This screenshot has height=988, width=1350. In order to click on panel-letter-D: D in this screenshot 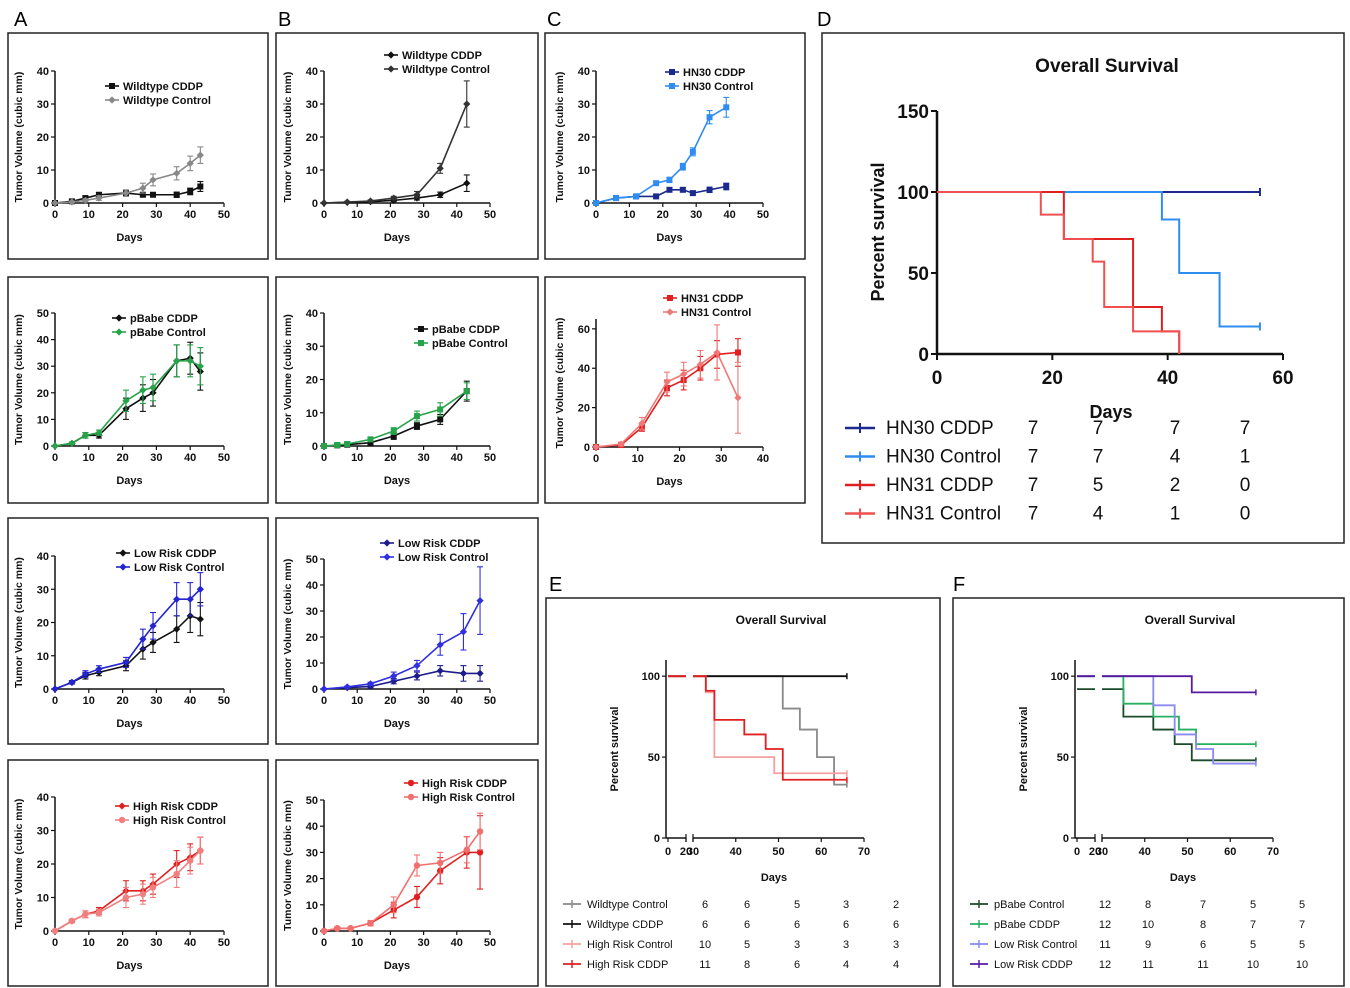, I will do `click(824, 20)`.